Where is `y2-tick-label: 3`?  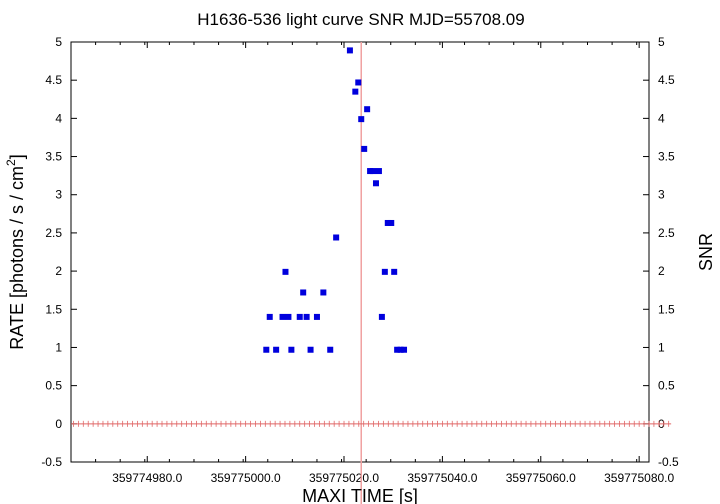
y2-tick-label: 3 is located at coordinates (661, 195).